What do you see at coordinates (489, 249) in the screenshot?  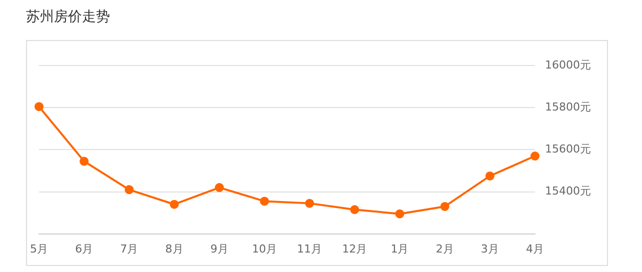 I see `x-tick-label: 3月` at bounding box center [489, 249].